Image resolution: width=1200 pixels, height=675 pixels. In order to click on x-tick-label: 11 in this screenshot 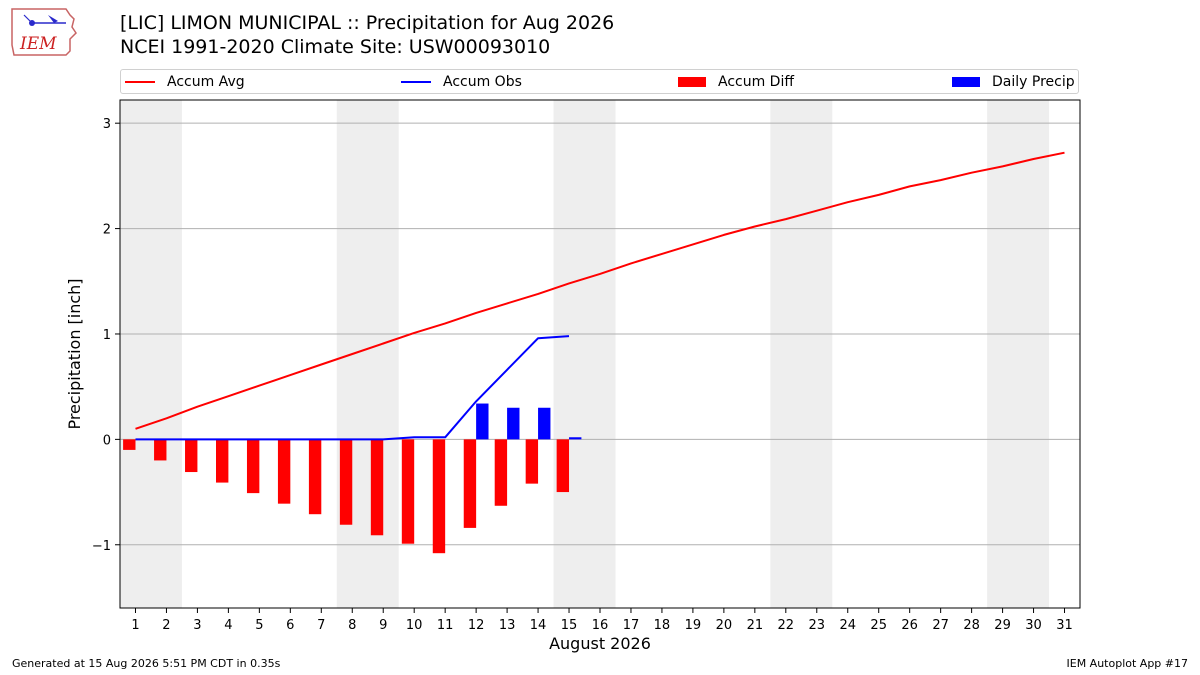, I will do `click(445, 625)`.